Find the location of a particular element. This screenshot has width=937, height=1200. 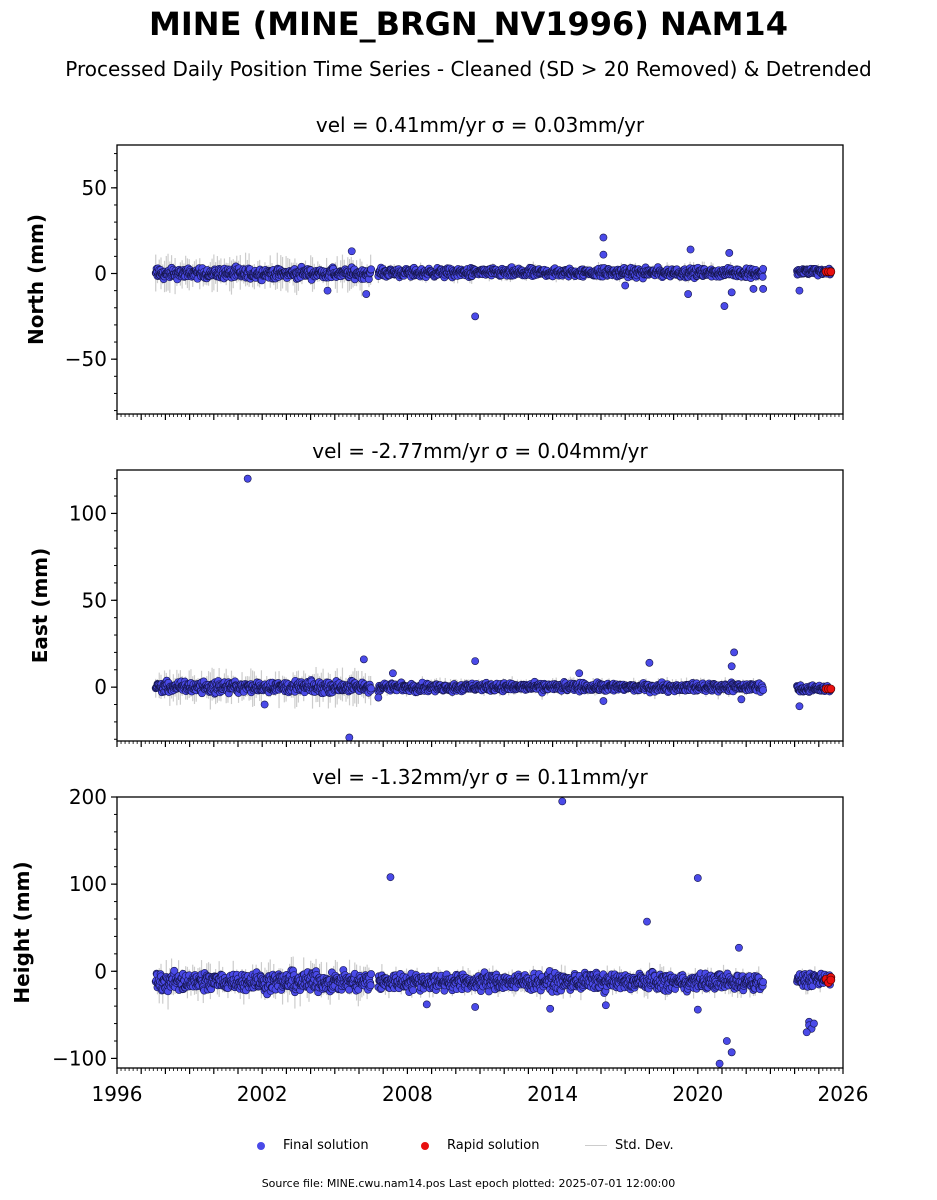

y-axis-label: North (mm) is located at coordinates (36, 279).